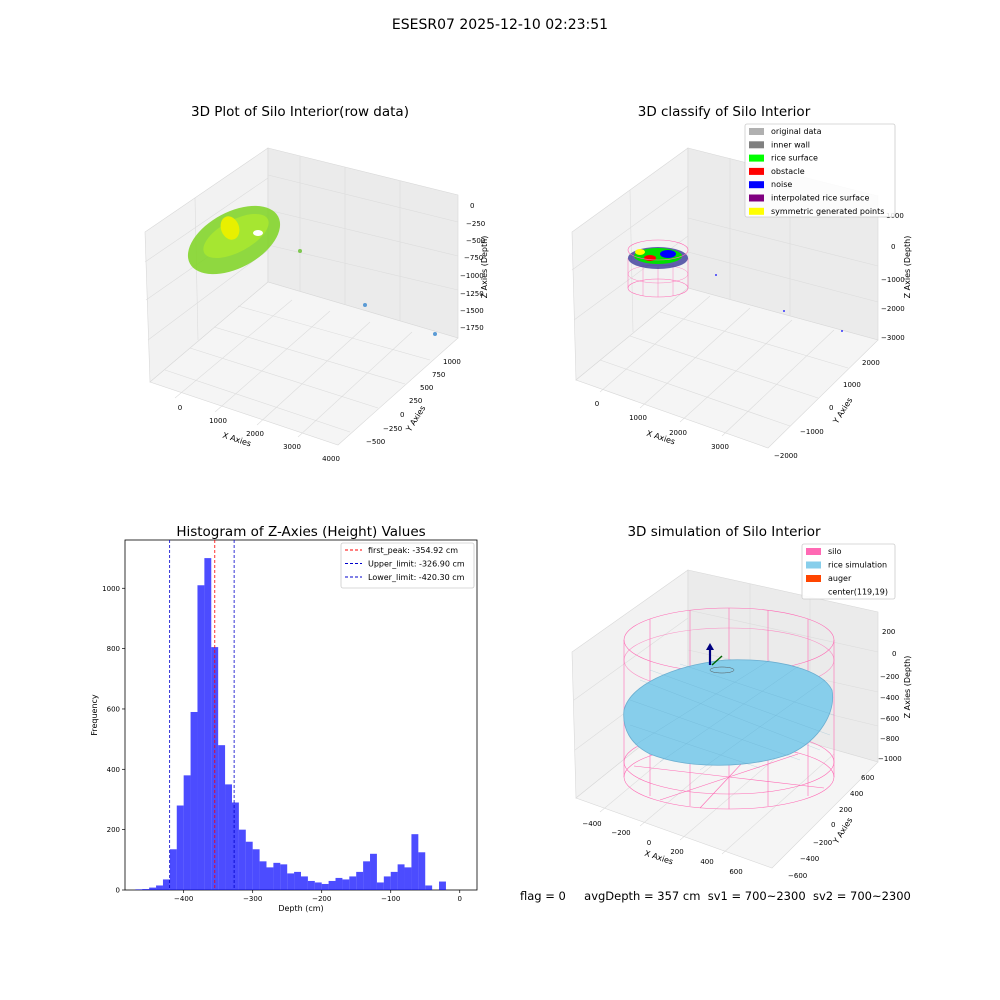  Describe the element at coordinates (392, 429) in the screenshot. I see `y-tick-label: −250` at that location.